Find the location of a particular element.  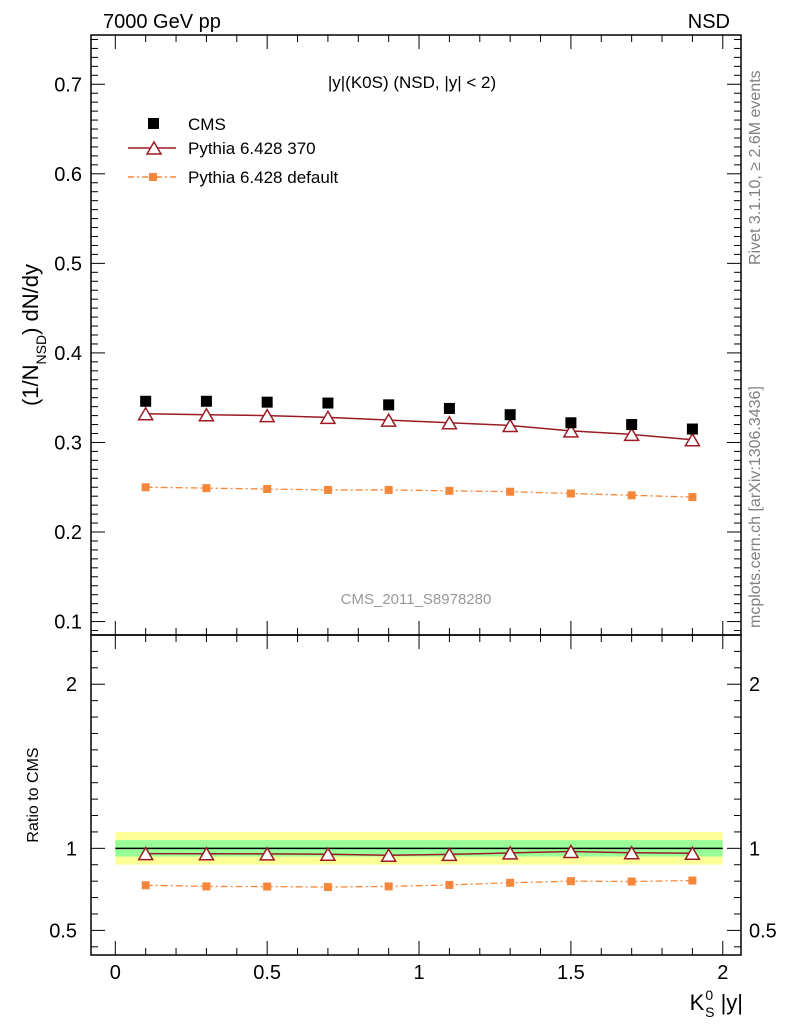

ratio-x-tick-label: 1 is located at coordinates (418, 973).